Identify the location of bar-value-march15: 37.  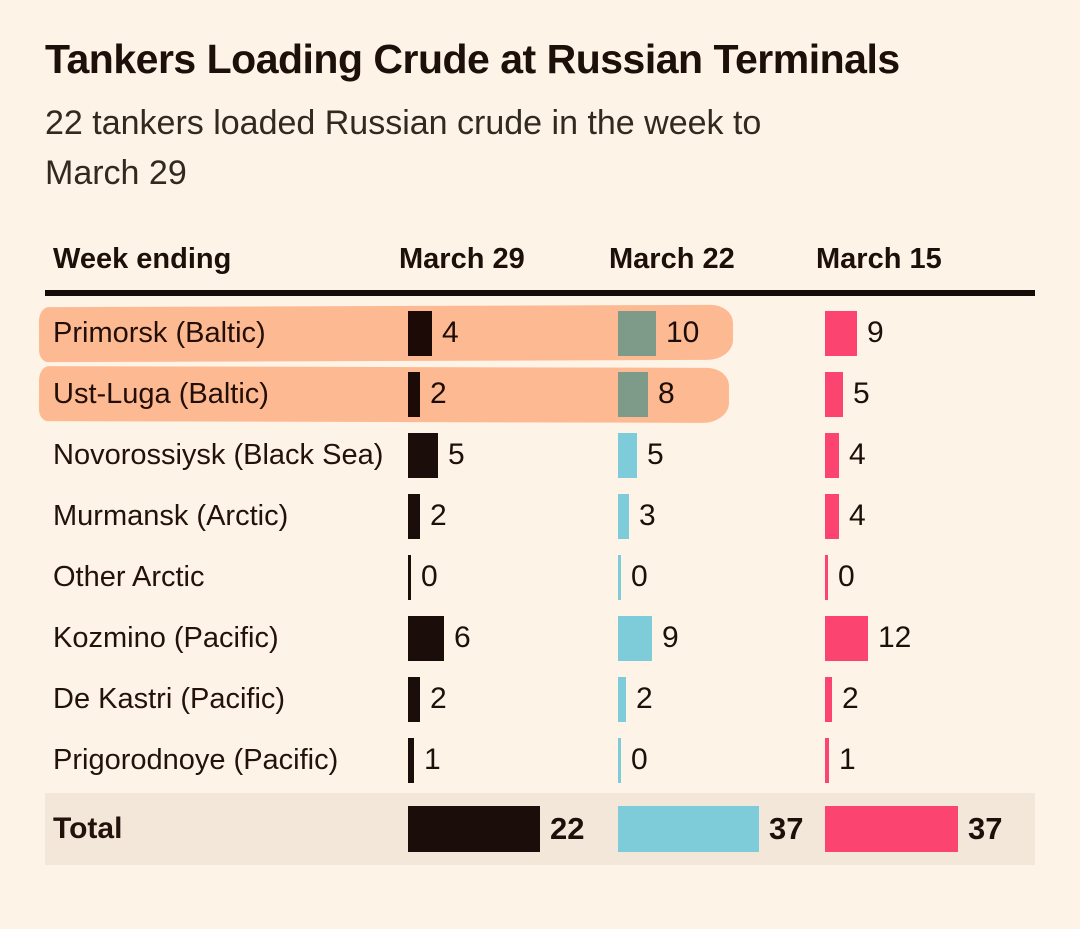
(985, 828).